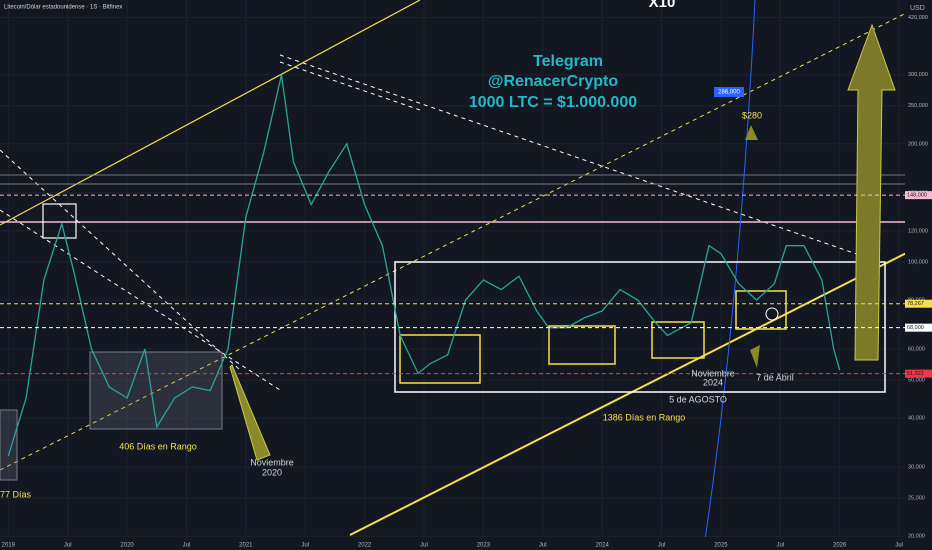 The height and width of the screenshot is (550, 932). I want to click on x-tick-label: 2026, so click(840, 546).